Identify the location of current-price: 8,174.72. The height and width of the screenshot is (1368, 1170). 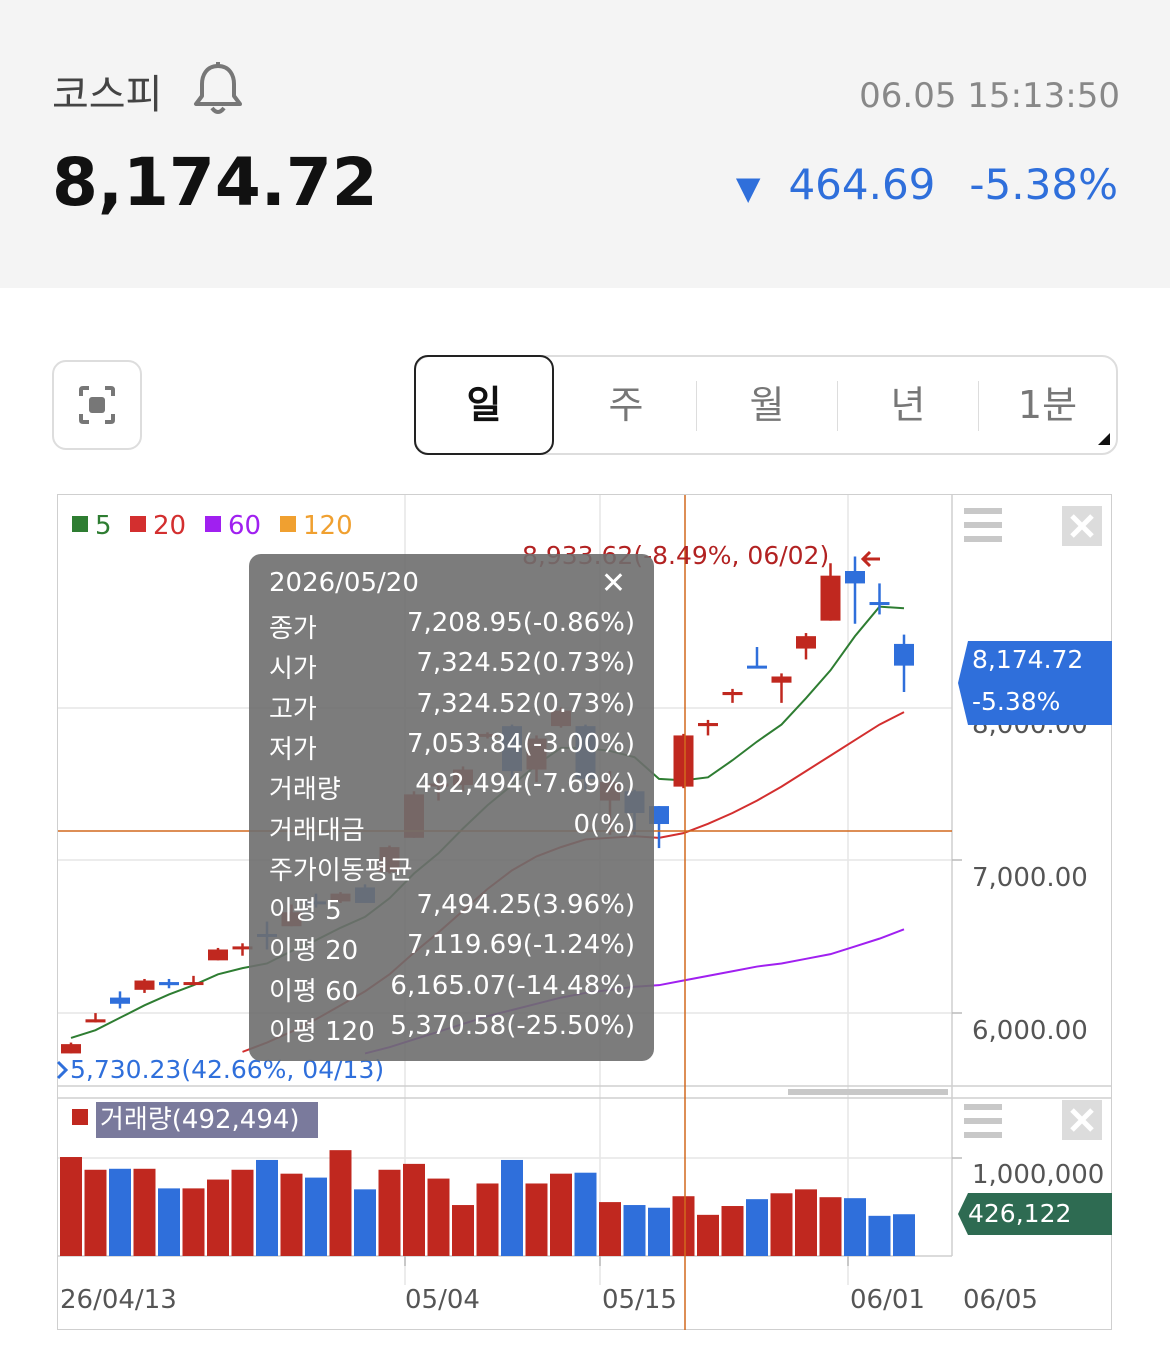
(215, 182).